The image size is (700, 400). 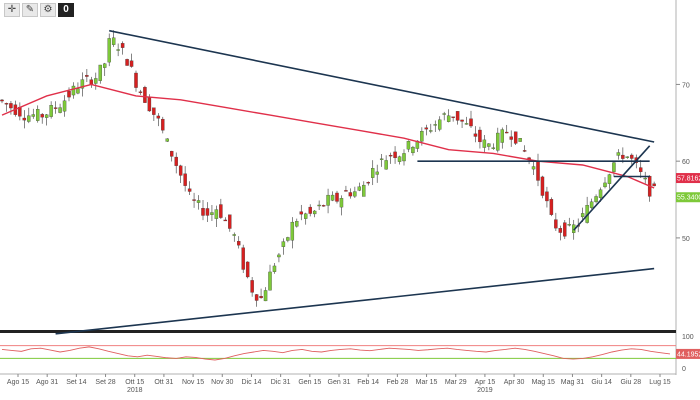 I want to click on x-tick-label: Ago 15, so click(x=18, y=382).